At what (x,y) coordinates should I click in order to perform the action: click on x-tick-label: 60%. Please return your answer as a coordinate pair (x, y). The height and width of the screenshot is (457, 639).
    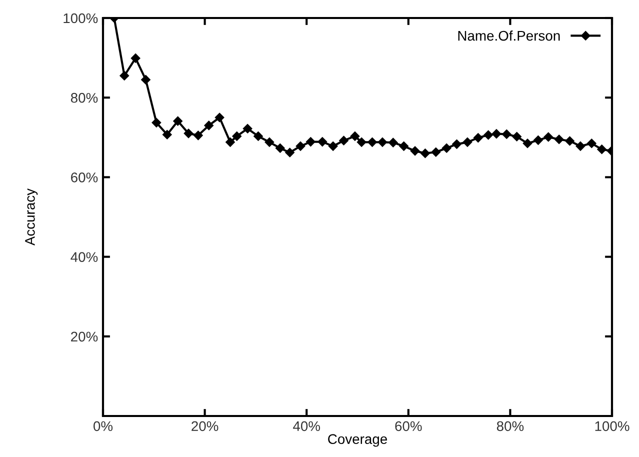
    Looking at the image, I should click on (408, 426).